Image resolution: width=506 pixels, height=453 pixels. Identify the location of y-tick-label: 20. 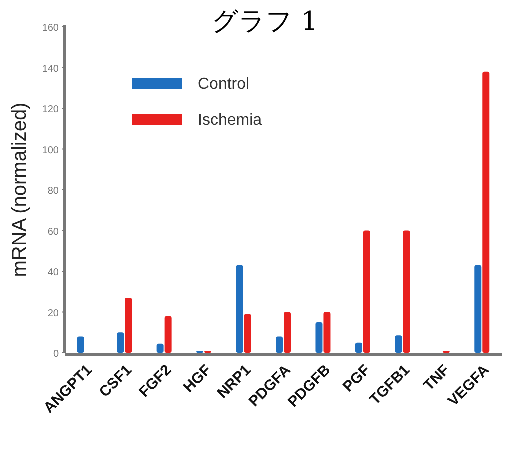
(54, 314).